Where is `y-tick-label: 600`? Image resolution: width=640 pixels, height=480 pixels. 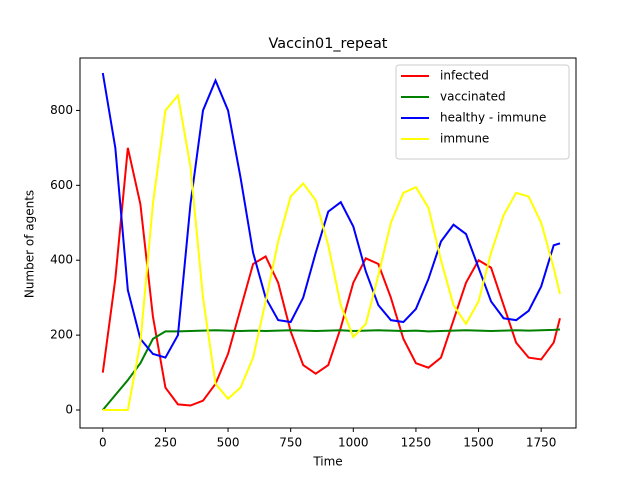
y-tick-label: 600 is located at coordinates (61, 185).